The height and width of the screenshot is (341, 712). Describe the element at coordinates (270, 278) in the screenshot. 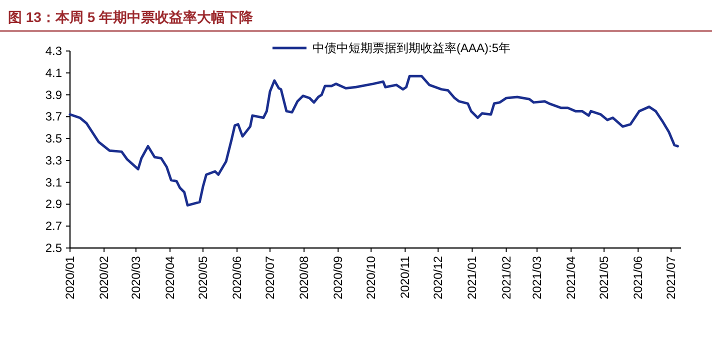

I see `x-tick-label: 2020/07` at that location.